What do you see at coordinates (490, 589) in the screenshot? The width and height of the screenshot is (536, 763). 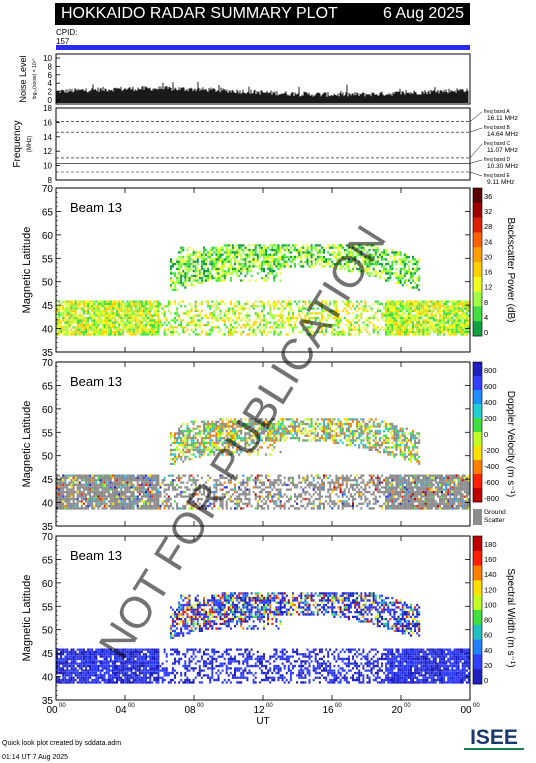 I see `colorbar-tick-label: 120` at bounding box center [490, 589].